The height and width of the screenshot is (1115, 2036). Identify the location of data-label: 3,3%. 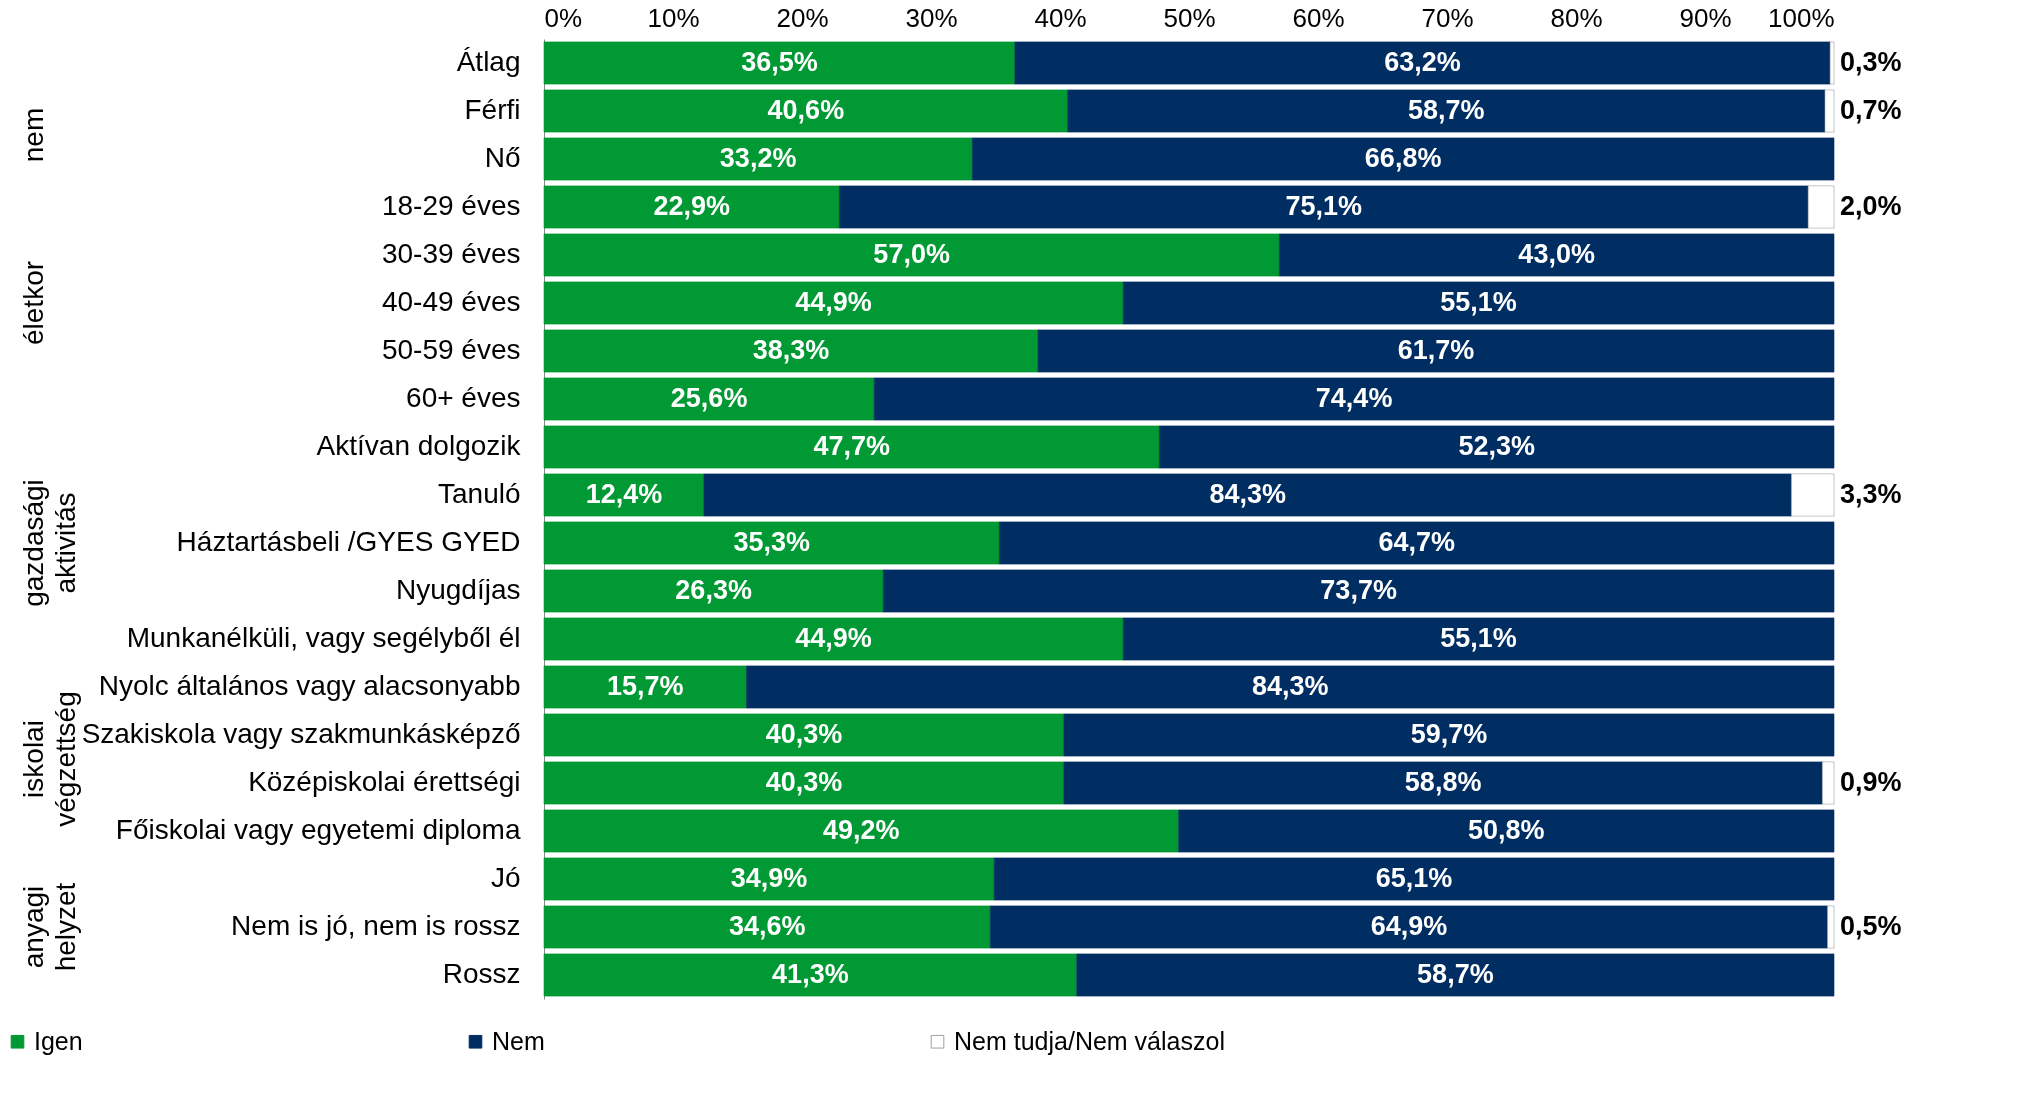
(1871, 494).